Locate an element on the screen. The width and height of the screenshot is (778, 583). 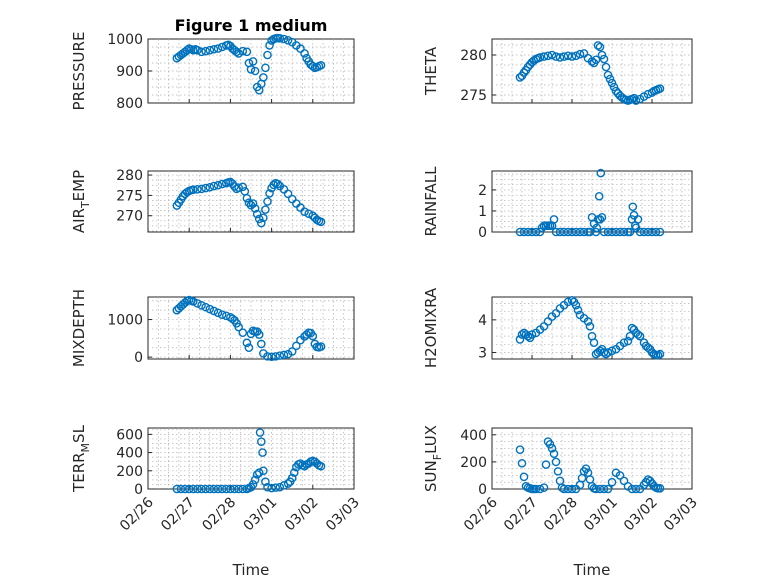
panel-h2omixra: 3 4 H2OMIXRA is located at coordinates (557, 327).